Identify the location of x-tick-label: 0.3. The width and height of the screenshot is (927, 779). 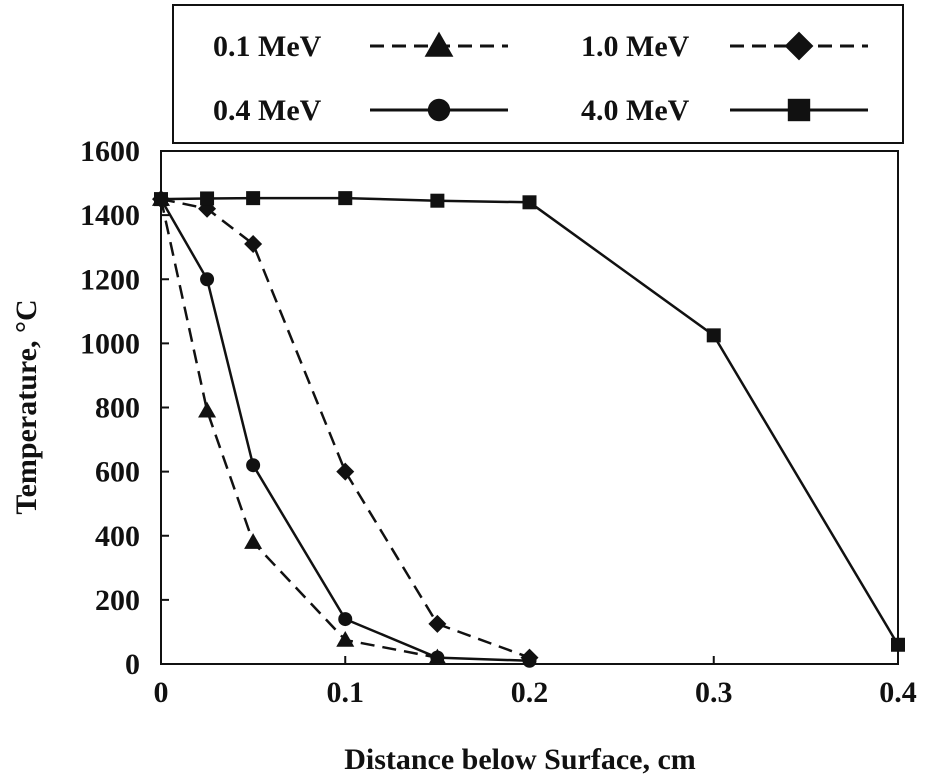
(714, 692).